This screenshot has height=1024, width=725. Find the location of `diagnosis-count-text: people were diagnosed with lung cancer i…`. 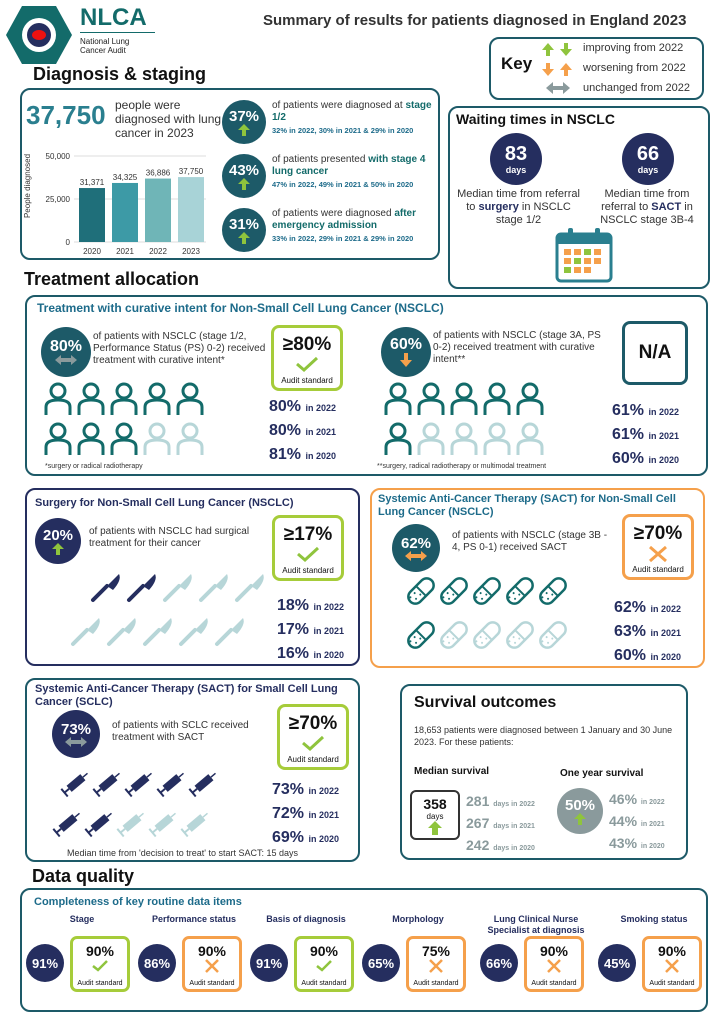

diagnosis-count-text: people were diagnosed with lung cancer i… is located at coordinates (168, 119).